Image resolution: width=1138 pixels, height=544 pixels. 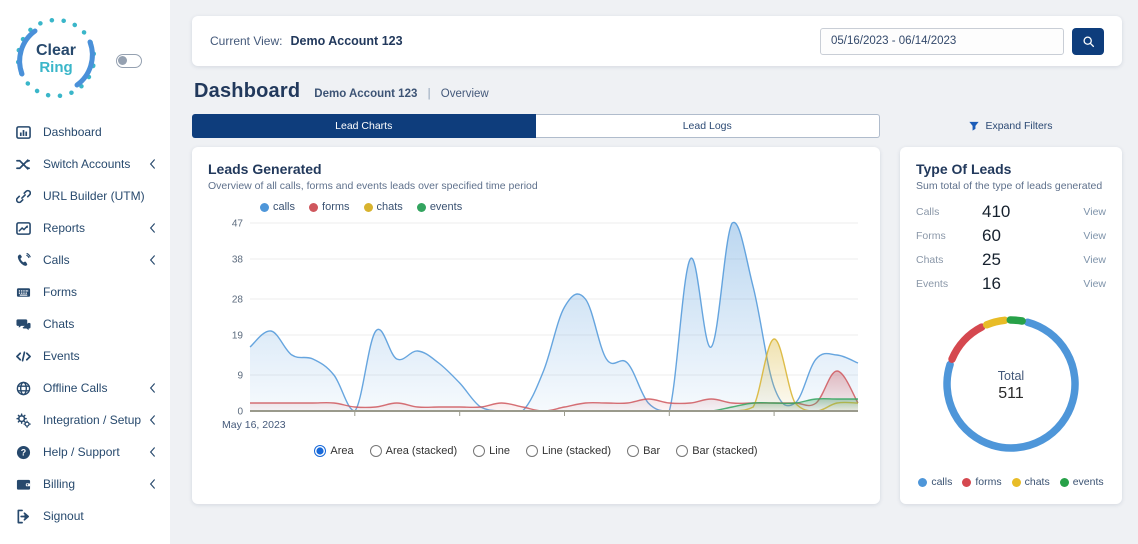 I want to click on phone-icon, so click(x=25, y=260).